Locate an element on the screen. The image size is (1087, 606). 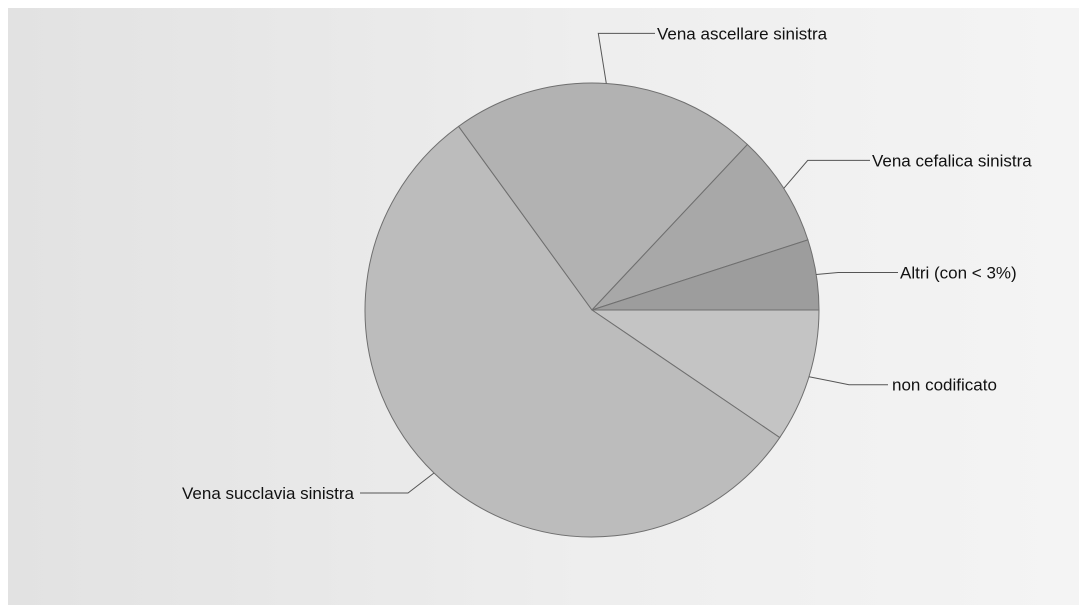
slice-label-altri: Altri (con < 3%) is located at coordinates (958, 273).